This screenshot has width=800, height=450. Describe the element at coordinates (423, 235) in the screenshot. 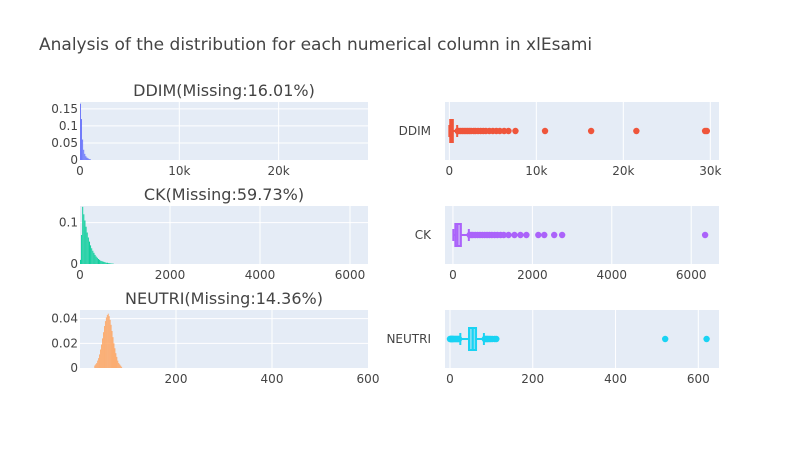

I see `category-label: CK` at that location.